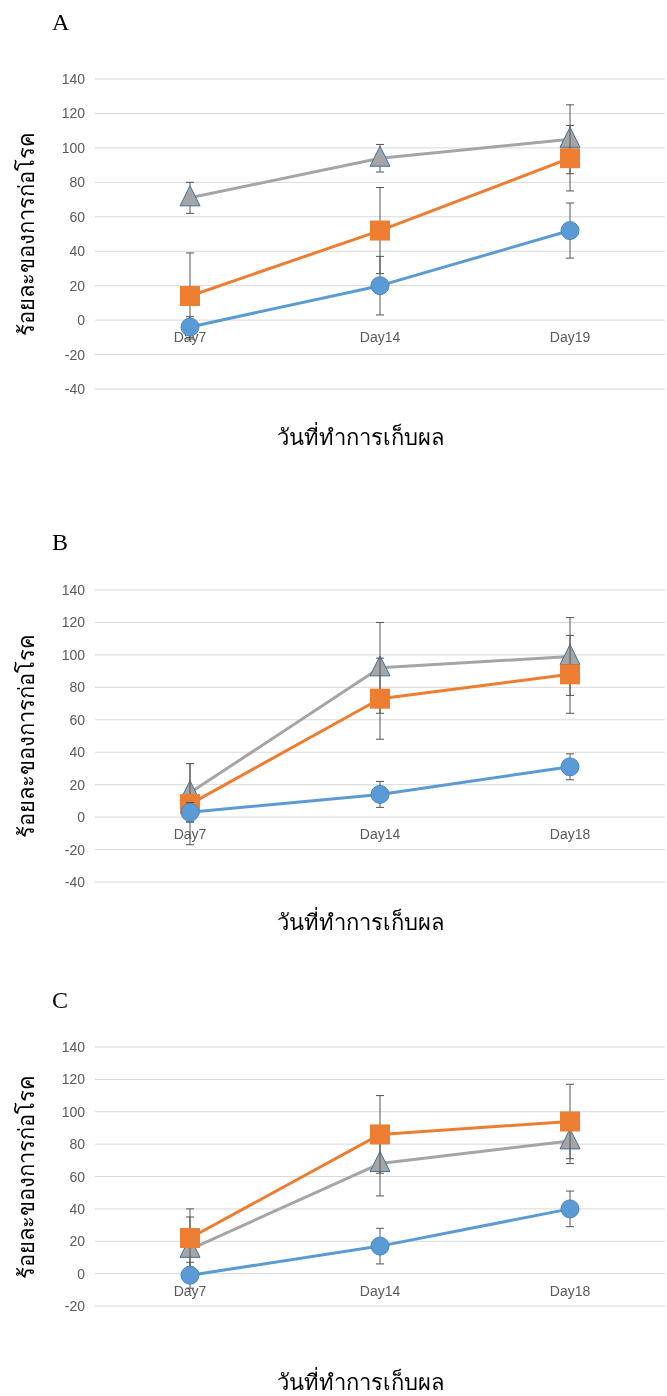 The width and height of the screenshot is (667, 1396). I want to click on chart-title: C, so click(60, 1000).